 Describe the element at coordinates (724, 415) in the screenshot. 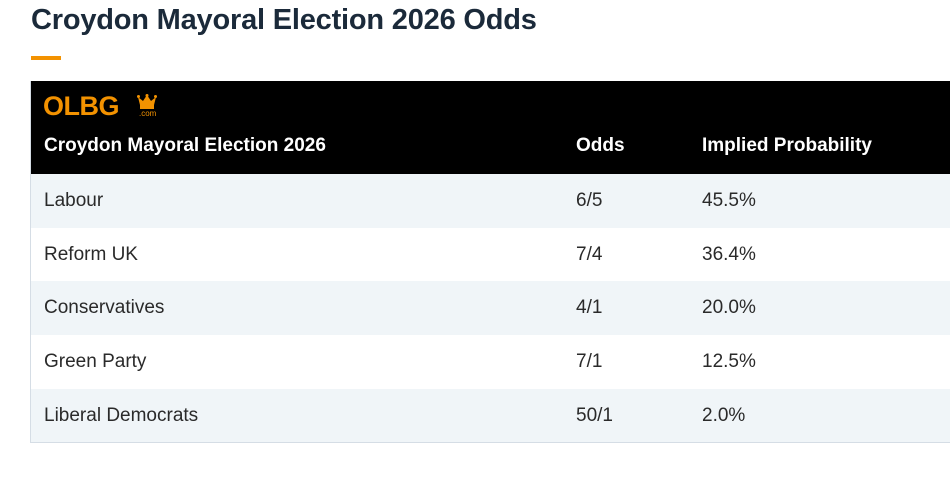

I see `implied-probability: 2.0%` at that location.